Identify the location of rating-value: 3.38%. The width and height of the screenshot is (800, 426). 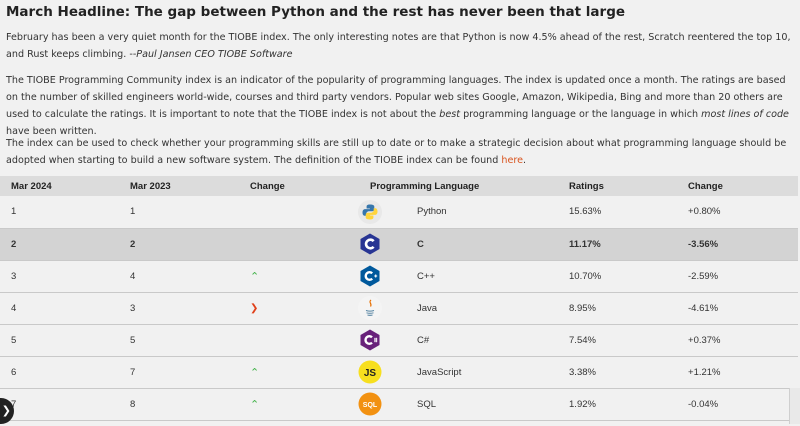
(582, 372).